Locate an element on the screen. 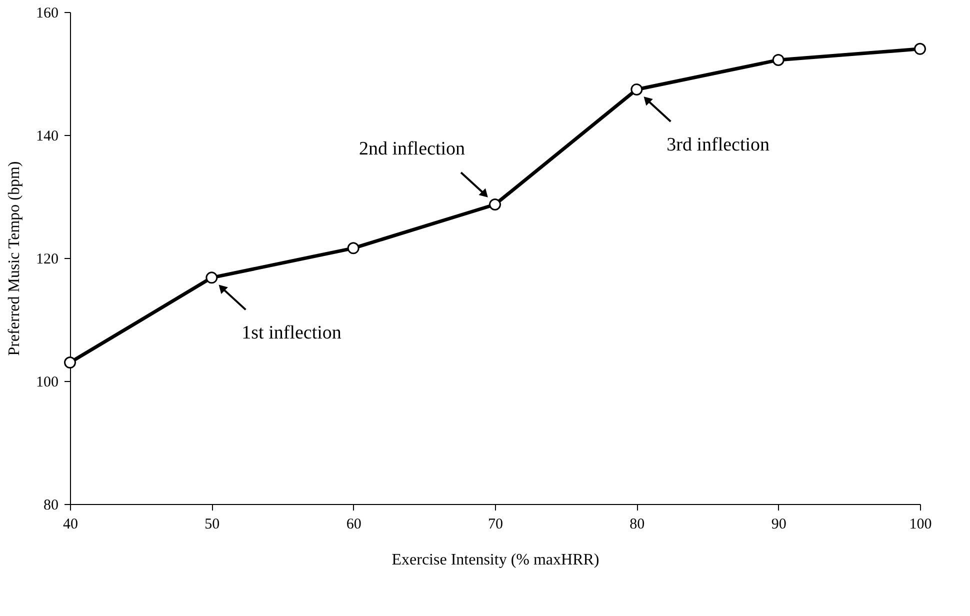 Image resolution: width=970 pixels, height=616 pixels. x-tick-label: 60 is located at coordinates (354, 524).